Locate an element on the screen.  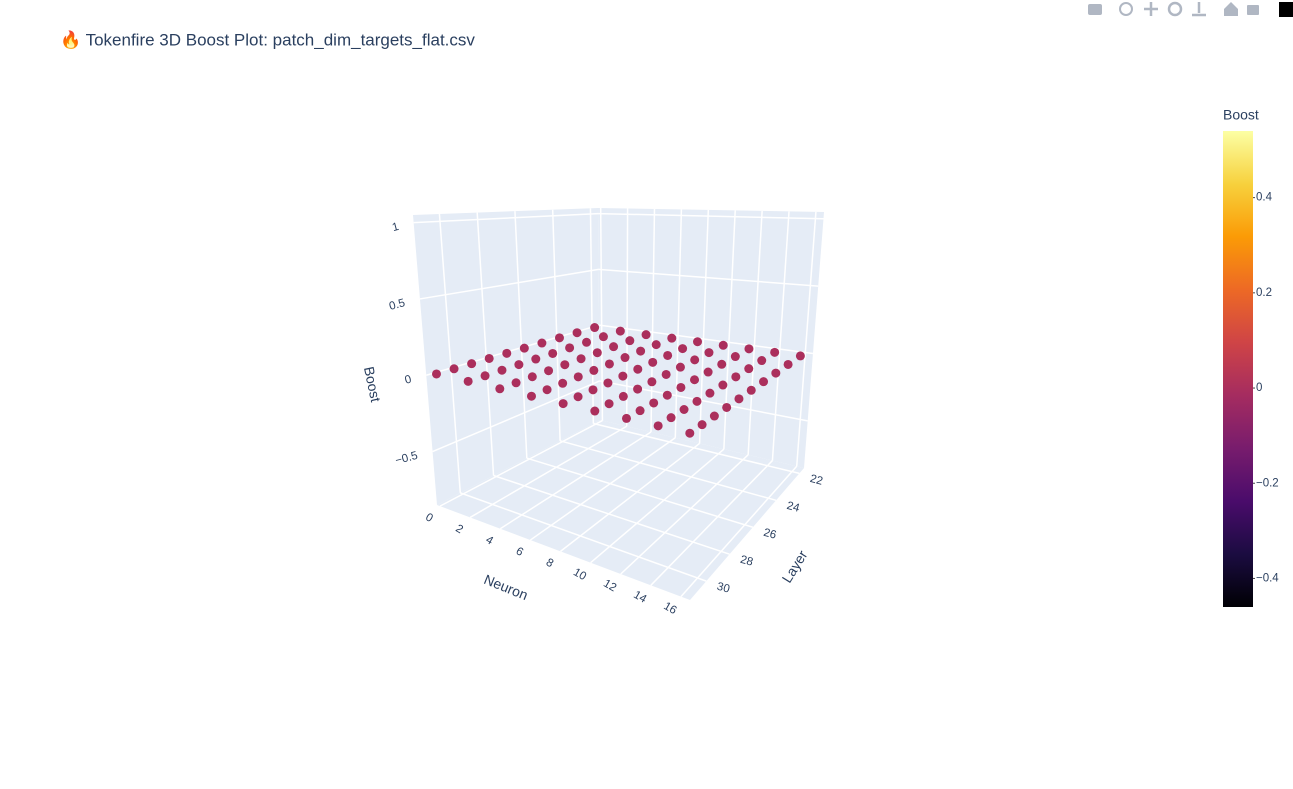
colorbar-tick-label: 0 is located at coordinates (1259, 388).